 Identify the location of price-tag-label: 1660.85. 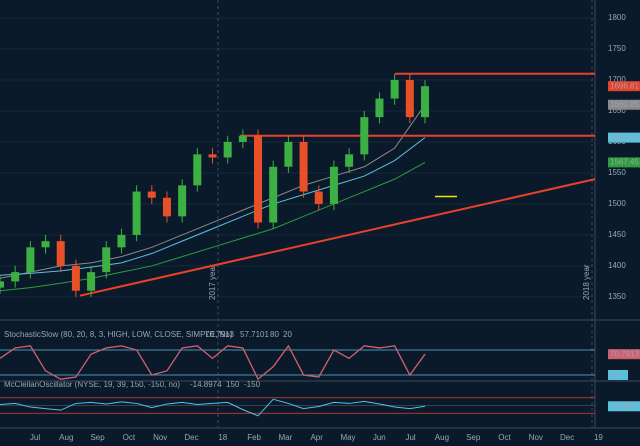
(624, 104).